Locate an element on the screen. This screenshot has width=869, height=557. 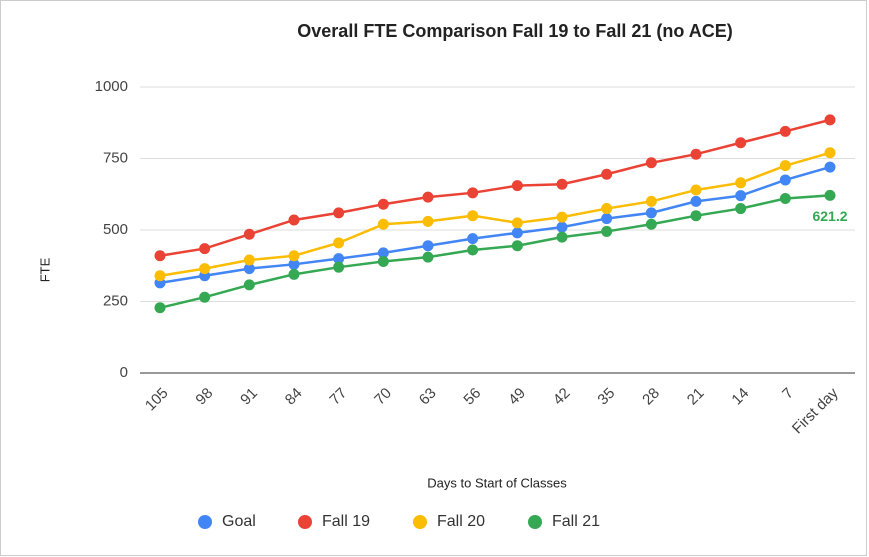
legend-label: Goal is located at coordinates (239, 521).